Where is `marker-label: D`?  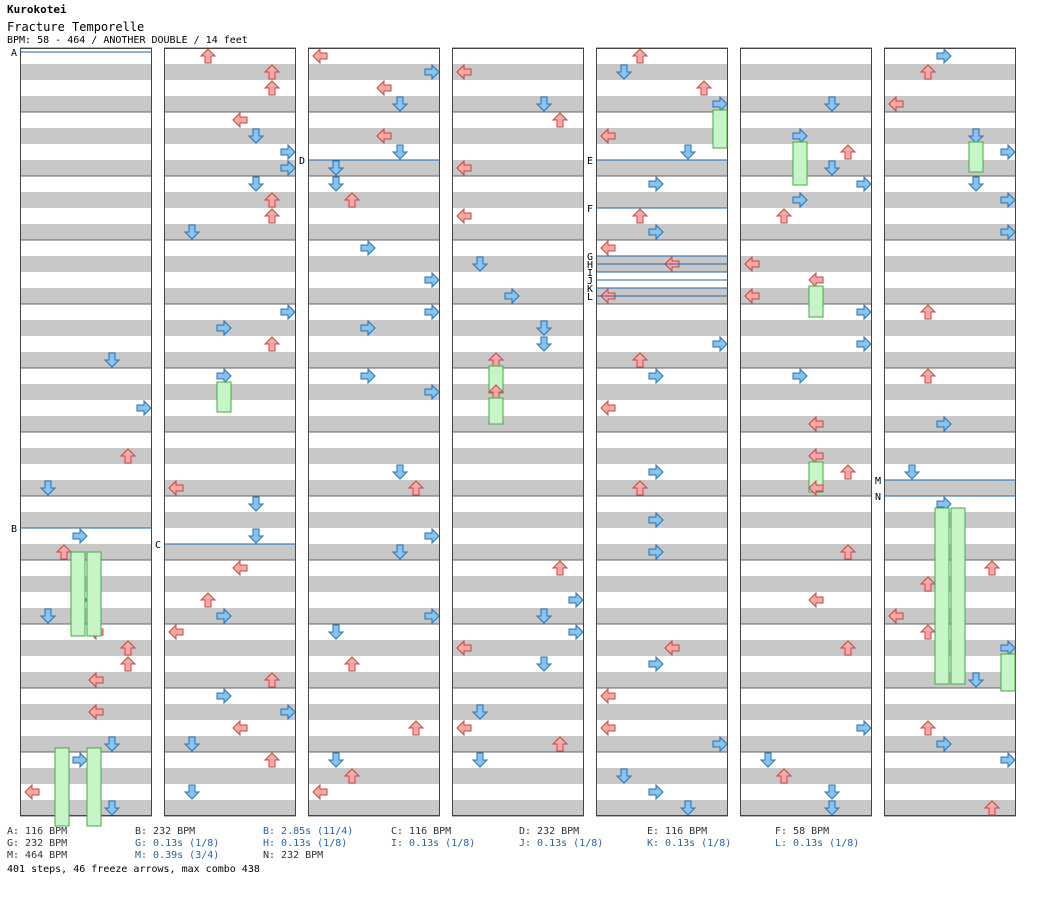
marker-label: D is located at coordinates (302, 161).